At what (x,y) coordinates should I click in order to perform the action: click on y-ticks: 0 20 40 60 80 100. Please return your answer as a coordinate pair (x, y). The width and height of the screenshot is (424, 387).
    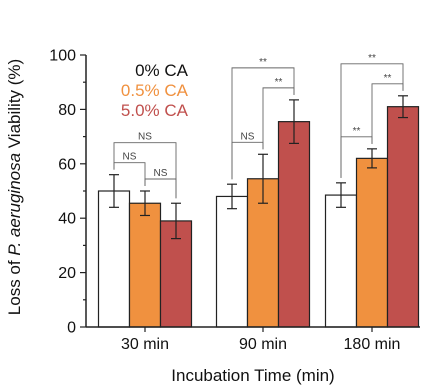
    Looking at the image, I should click on (67, 192).